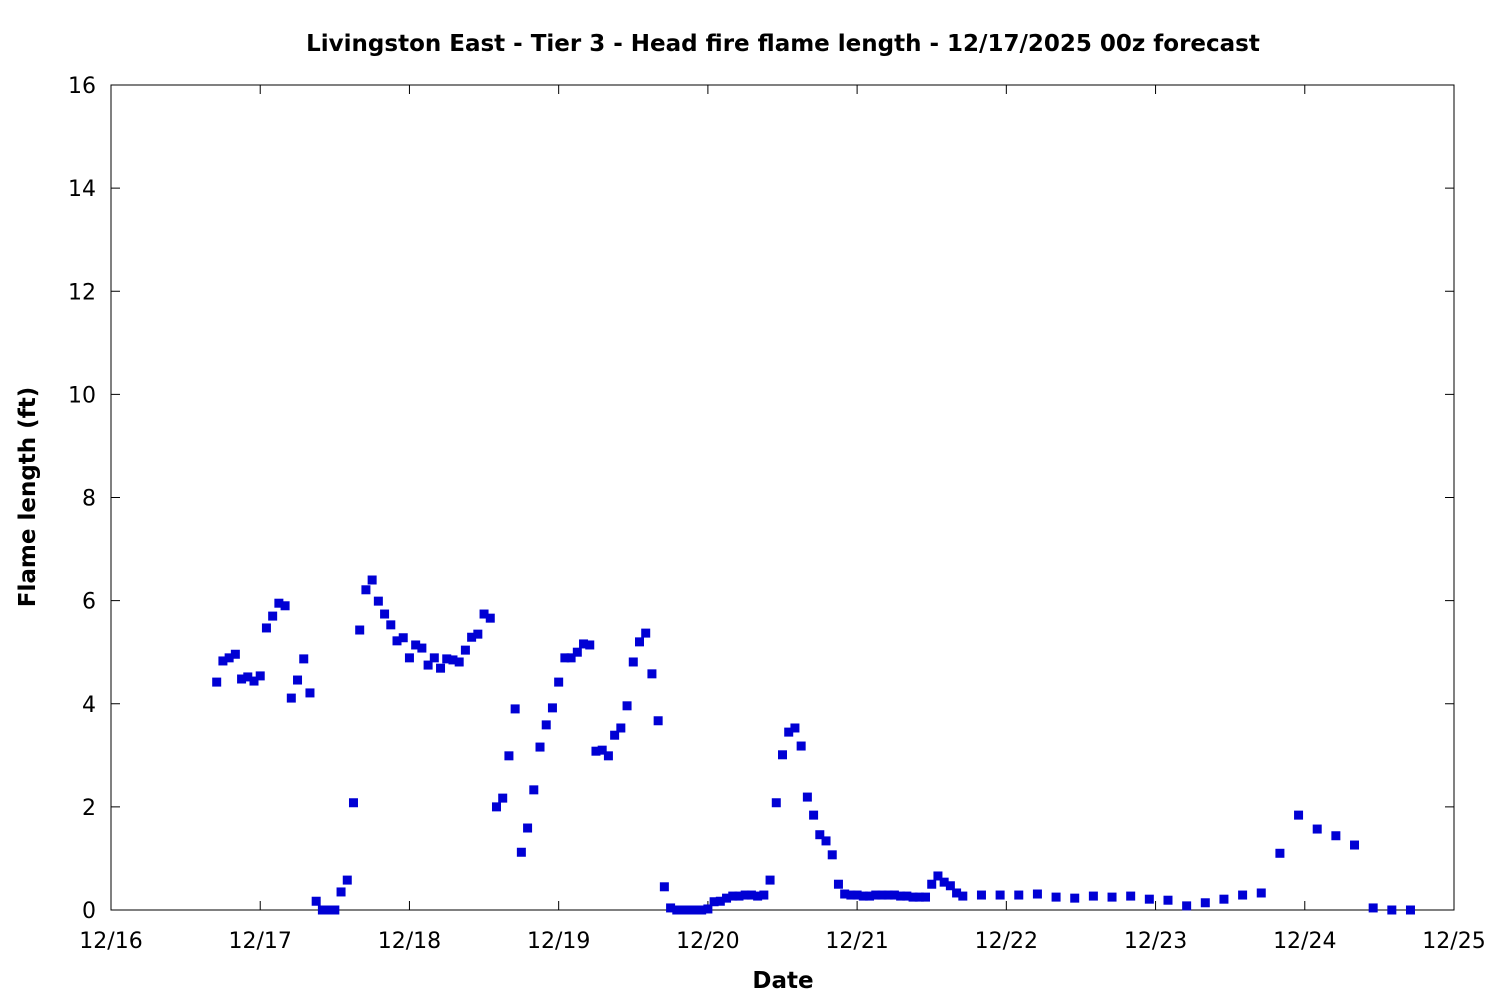 The width and height of the screenshot is (1500, 1000). I want to click on x-tick-label: 12/21, so click(856, 941).